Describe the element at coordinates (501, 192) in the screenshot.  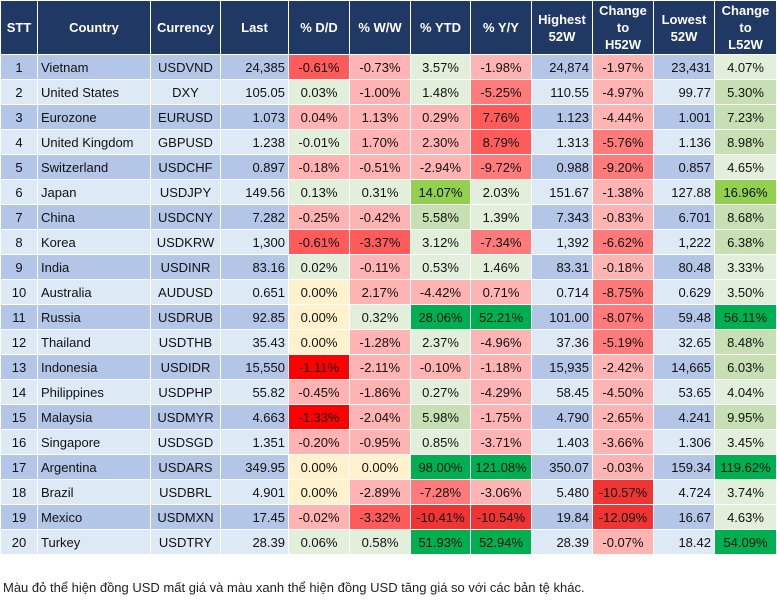
I see `cell-pct-yy: 2.03%` at that location.